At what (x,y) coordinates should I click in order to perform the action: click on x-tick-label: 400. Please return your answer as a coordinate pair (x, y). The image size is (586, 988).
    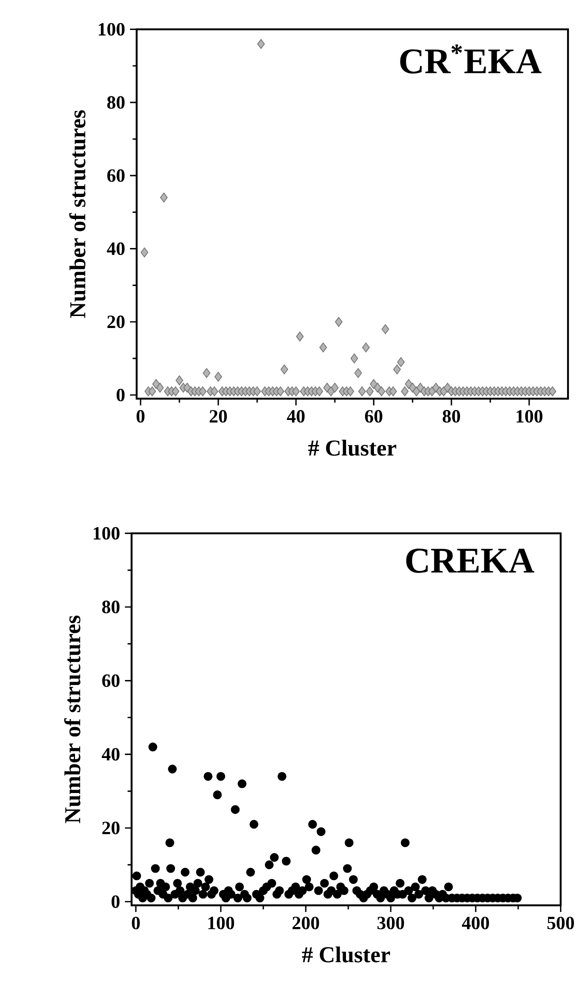
    Looking at the image, I should click on (475, 923).